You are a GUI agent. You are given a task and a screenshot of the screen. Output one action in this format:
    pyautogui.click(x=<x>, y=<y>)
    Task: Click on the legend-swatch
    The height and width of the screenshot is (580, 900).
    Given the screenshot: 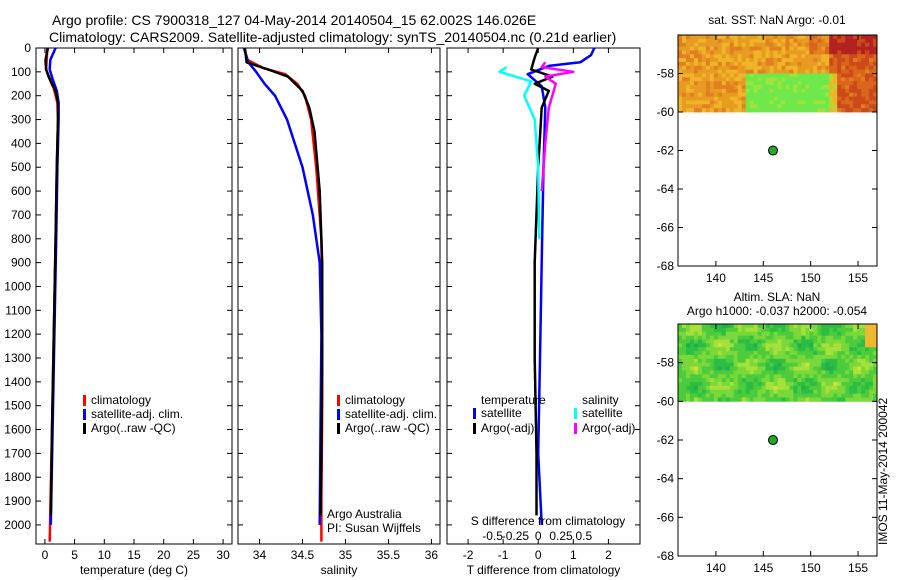 What is the action you would take?
    pyautogui.click(x=84, y=414)
    